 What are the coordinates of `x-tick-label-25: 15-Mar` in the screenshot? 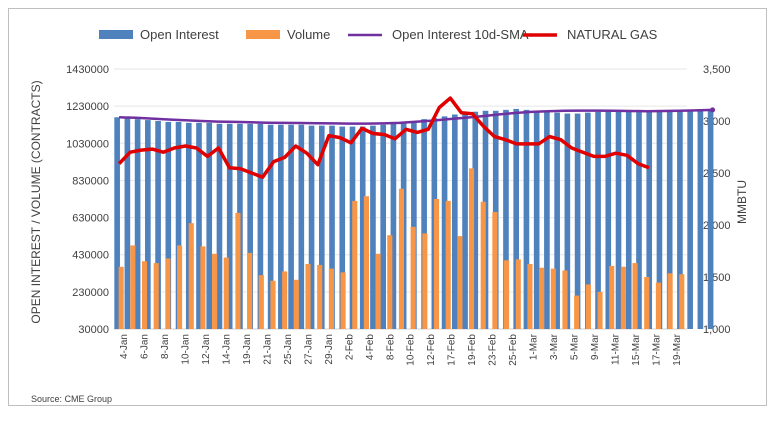 It's located at (636, 349).